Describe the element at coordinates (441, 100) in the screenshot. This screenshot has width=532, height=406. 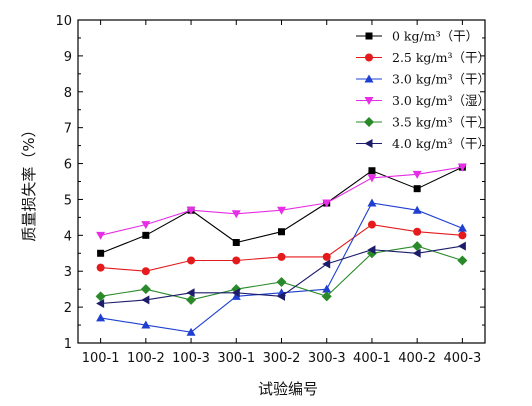
I see `legend-label: 3.0 kg/m³（湿）` at that location.